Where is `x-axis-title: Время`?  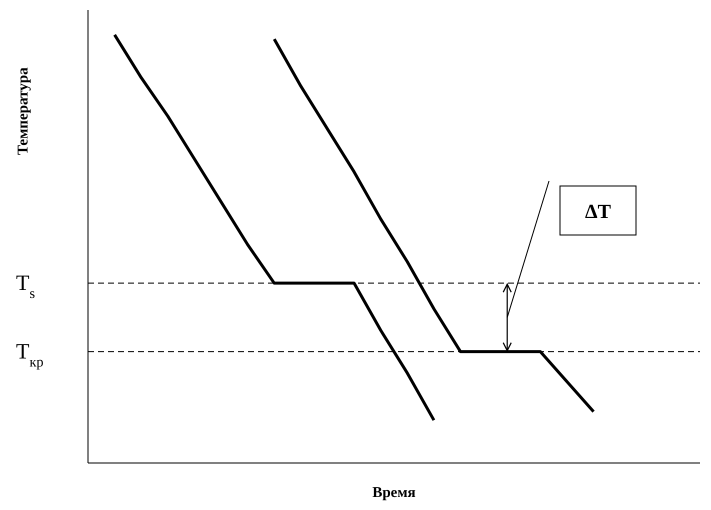
x-axis-title: Время is located at coordinates (394, 493).